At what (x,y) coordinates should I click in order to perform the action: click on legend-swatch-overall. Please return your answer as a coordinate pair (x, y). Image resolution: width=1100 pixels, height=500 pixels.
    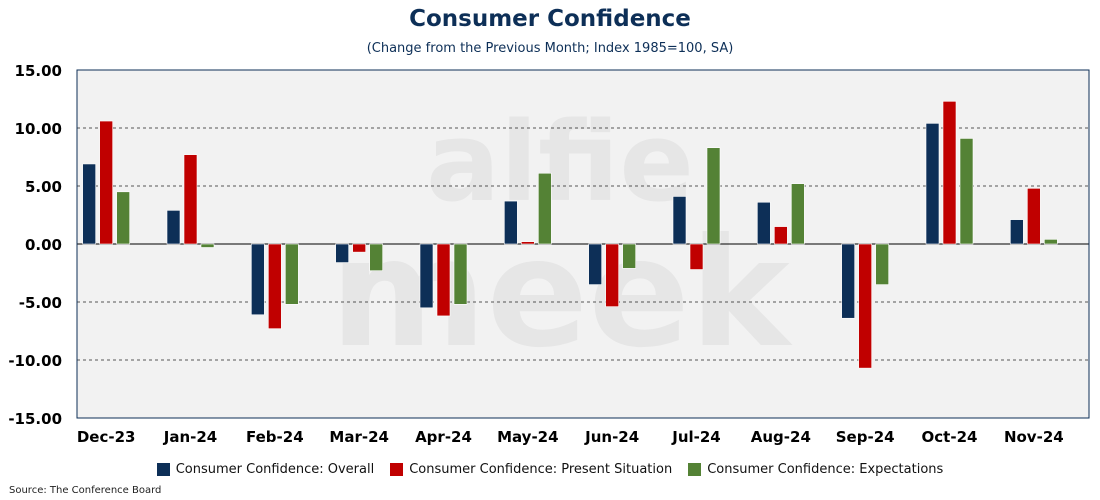
    Looking at the image, I should click on (163, 469).